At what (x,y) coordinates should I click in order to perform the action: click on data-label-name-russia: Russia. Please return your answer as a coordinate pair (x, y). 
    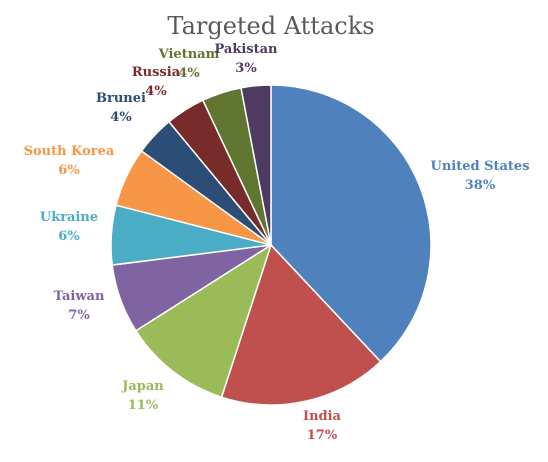
    Looking at the image, I should click on (156, 72).